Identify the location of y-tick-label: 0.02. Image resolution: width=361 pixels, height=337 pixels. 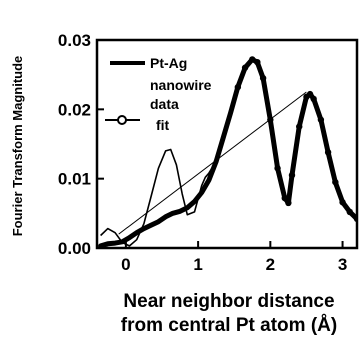
(74, 109).